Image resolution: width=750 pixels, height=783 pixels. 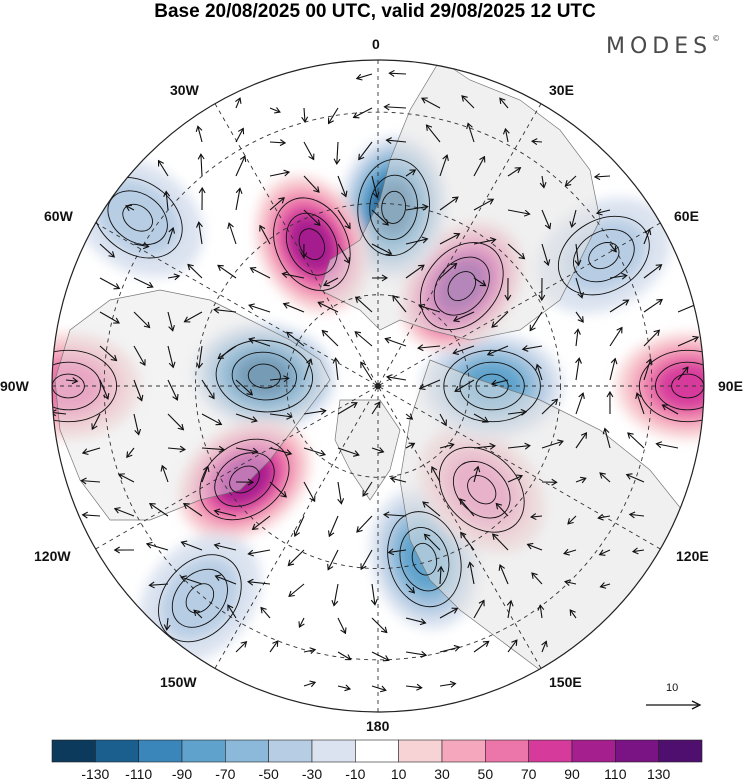 I want to click on contour-alaska-high, so click(x=312, y=244).